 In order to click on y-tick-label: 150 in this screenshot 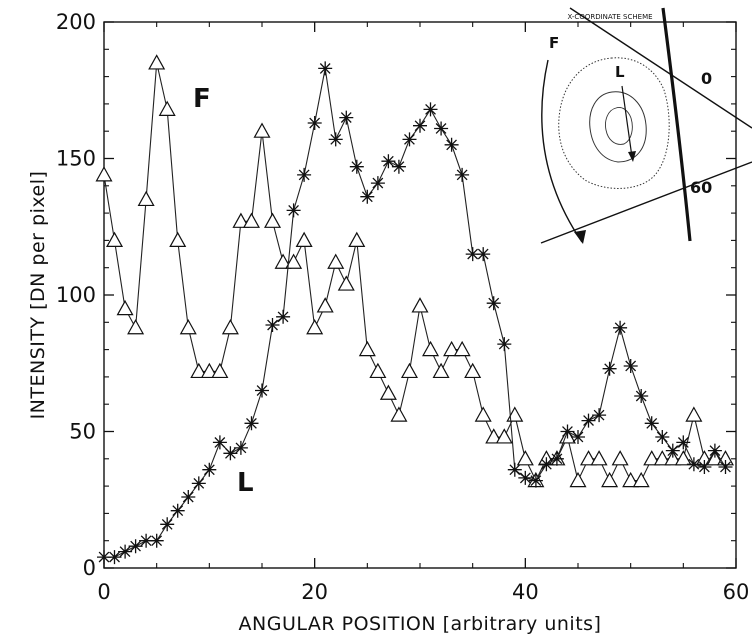, I will do `click(76, 159)`.